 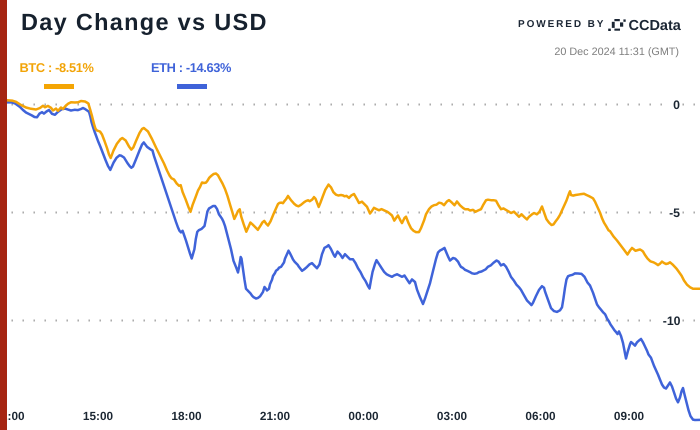 I want to click on svg-text: 00:00, so click(x=363, y=416).